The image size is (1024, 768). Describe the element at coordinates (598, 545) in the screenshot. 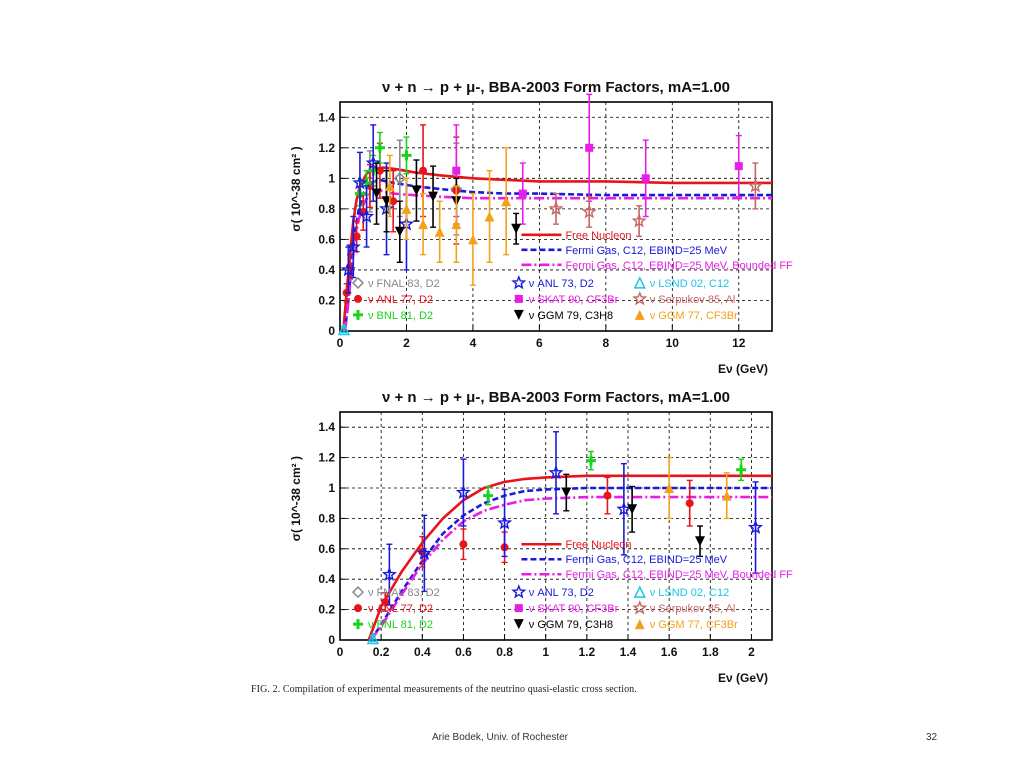

I see `legend-line-label: Free Nucleon` at that location.